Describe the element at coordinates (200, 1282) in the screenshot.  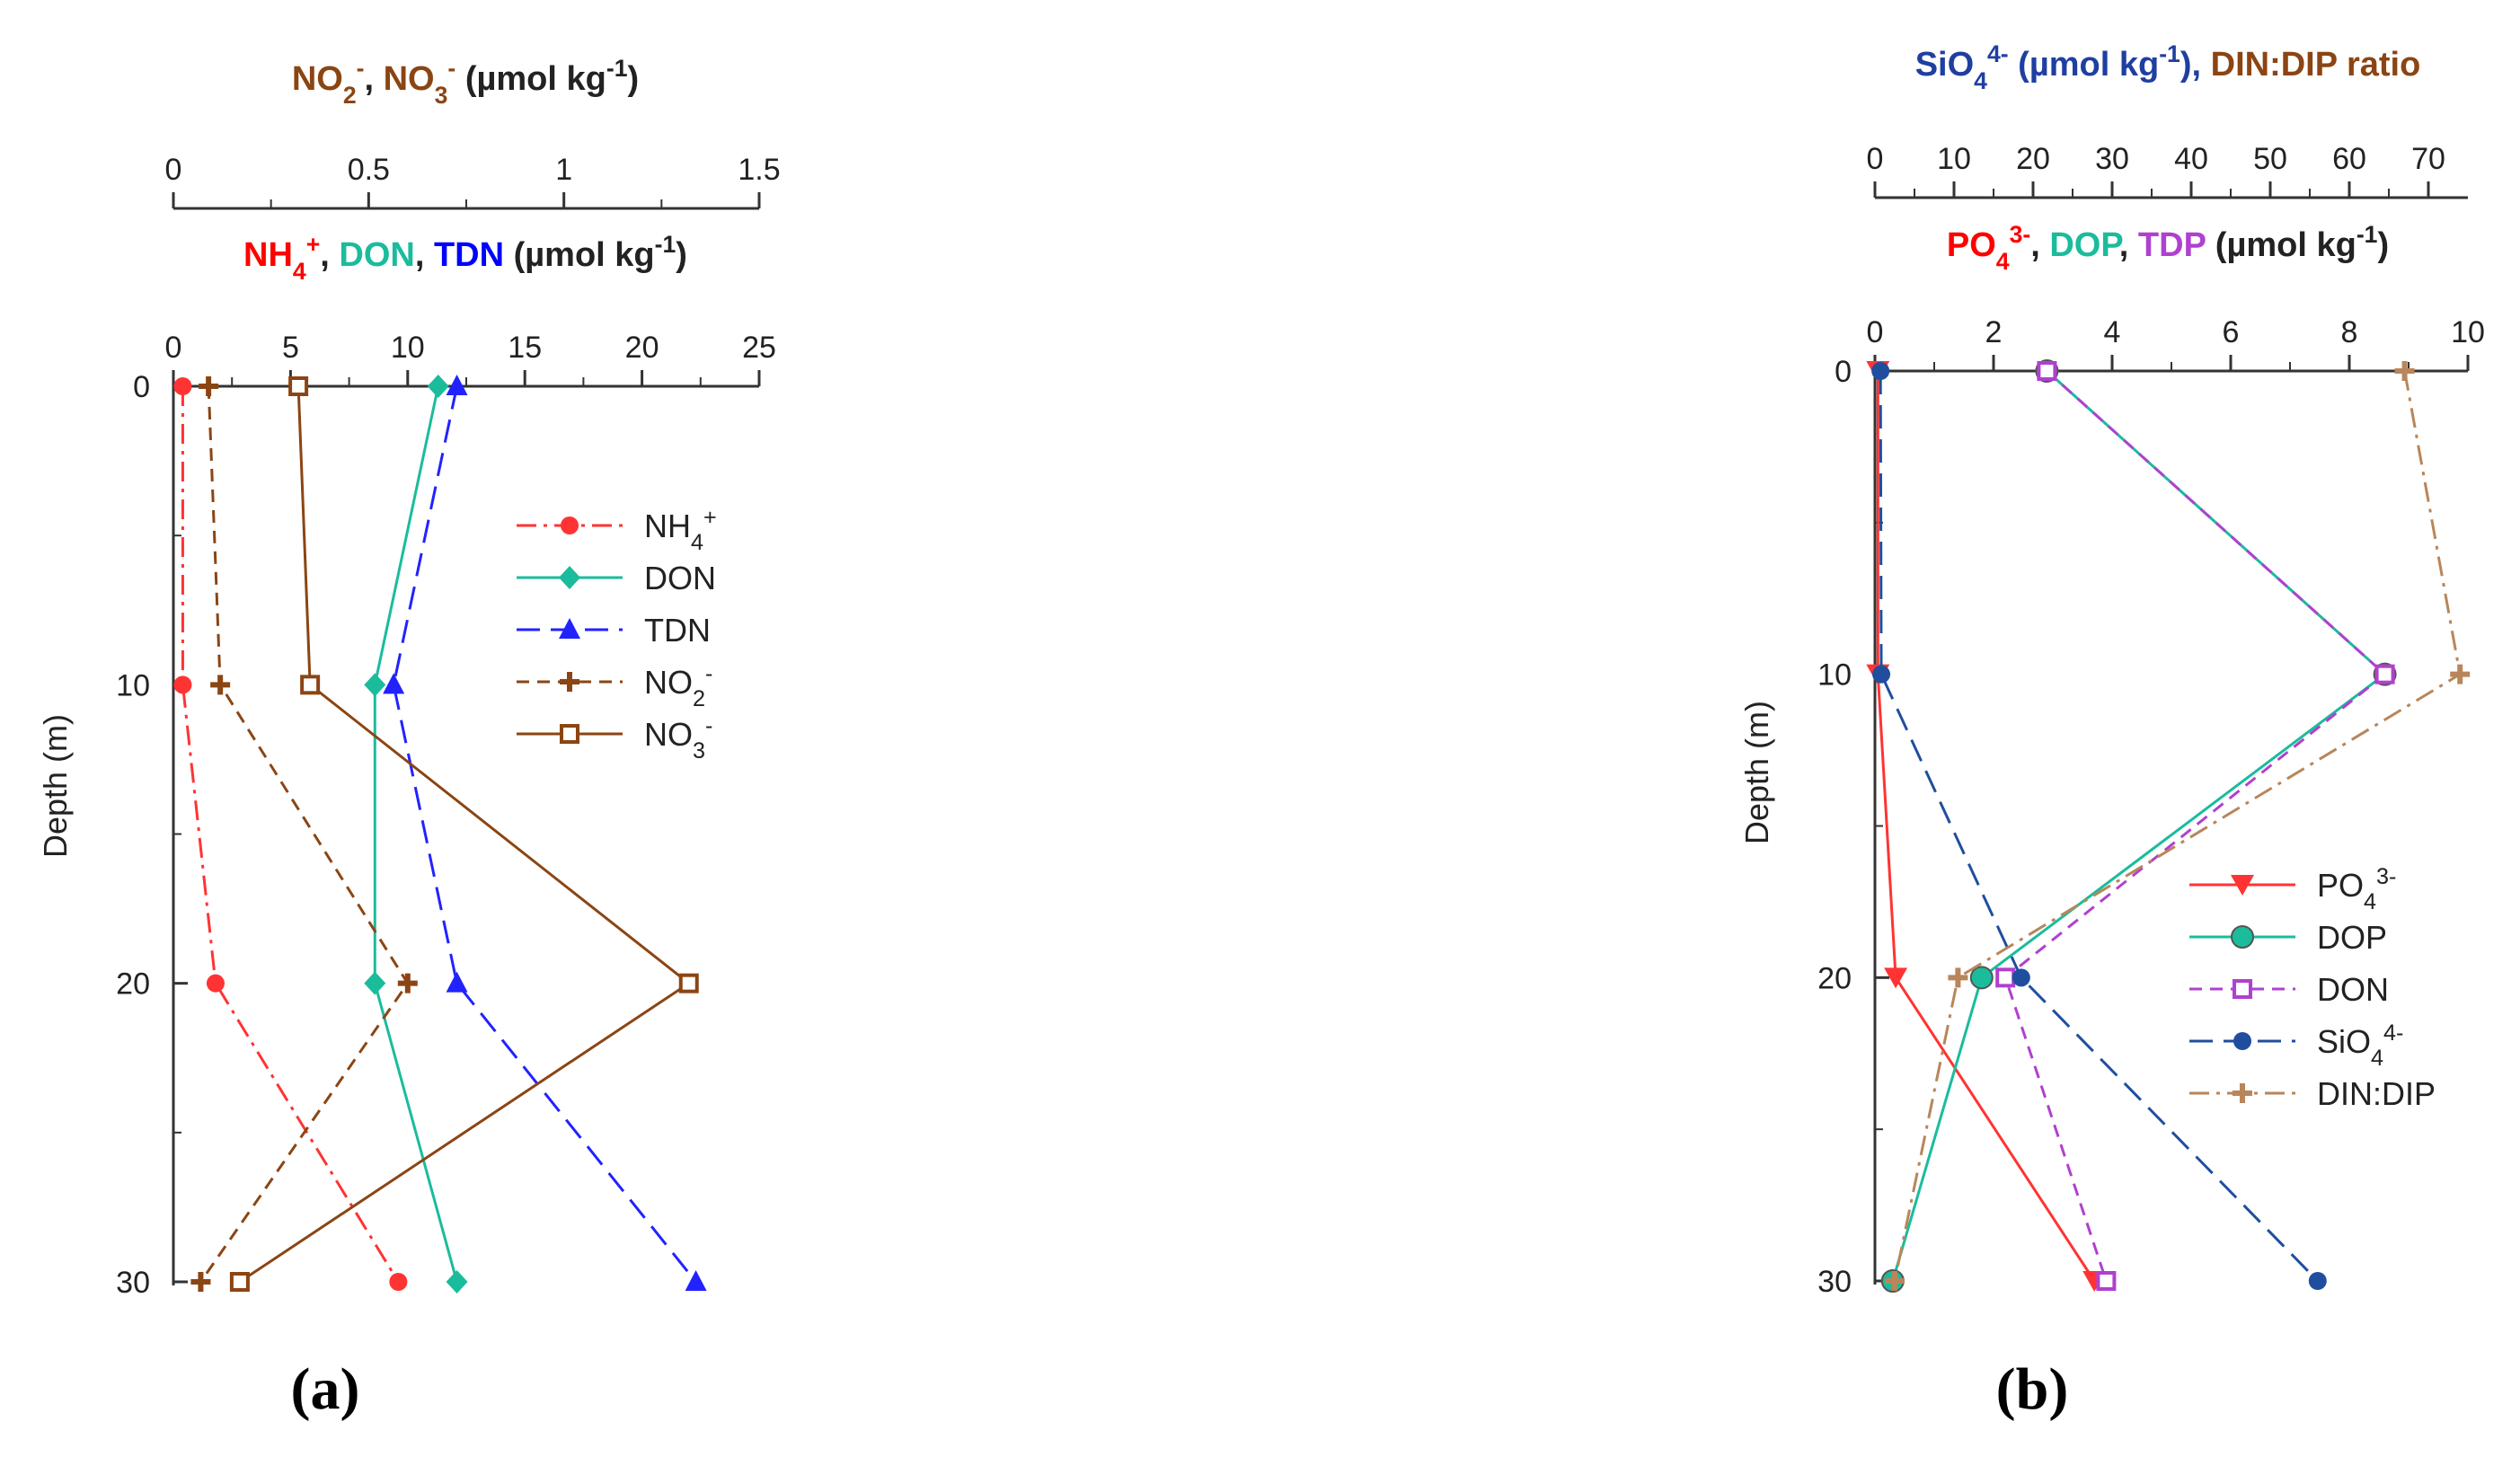
I see `point-no2-30m` at that location.